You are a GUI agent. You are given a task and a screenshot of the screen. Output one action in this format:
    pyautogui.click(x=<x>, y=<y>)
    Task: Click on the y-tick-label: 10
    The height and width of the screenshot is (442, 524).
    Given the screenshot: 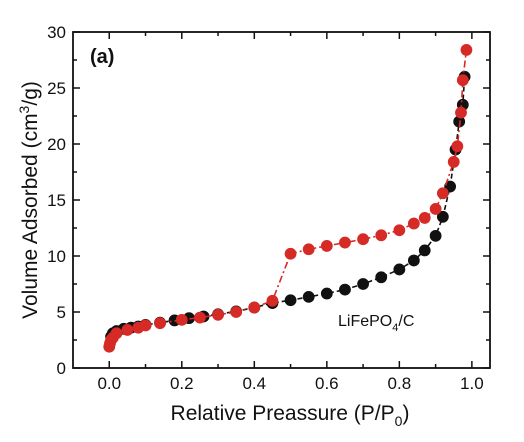 What is the action you would take?
    pyautogui.click(x=56, y=256)
    